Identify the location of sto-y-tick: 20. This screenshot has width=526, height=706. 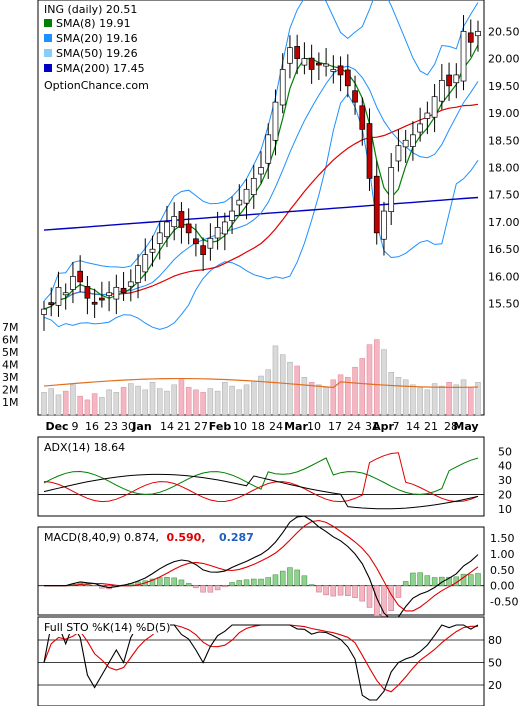
(495, 685).